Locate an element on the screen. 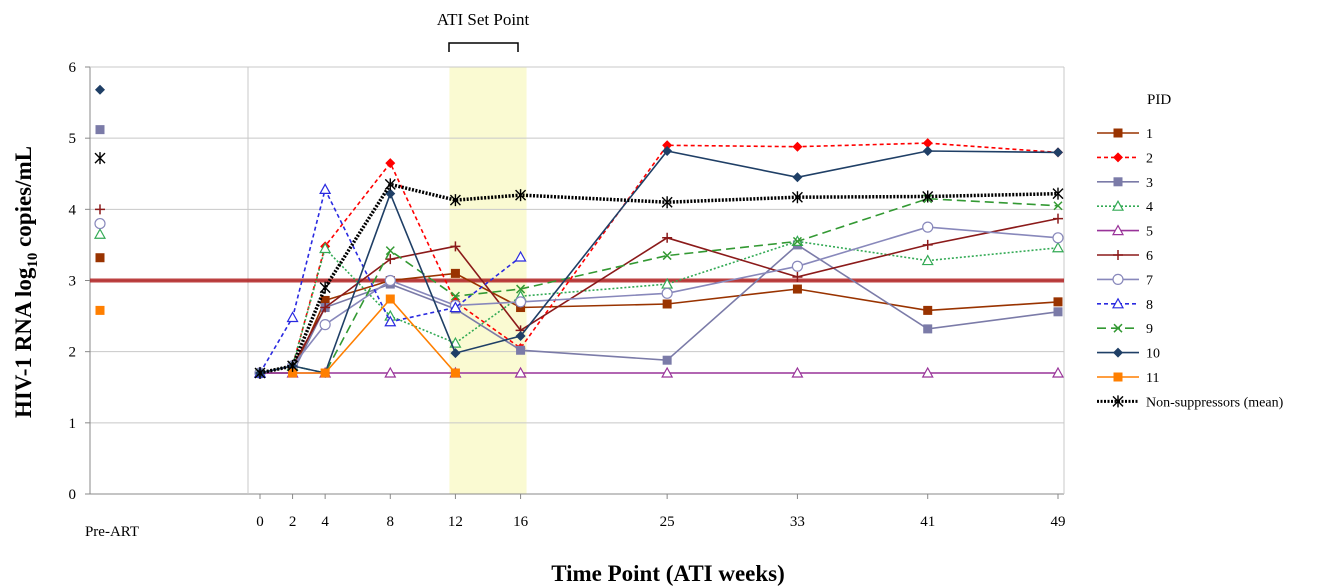  y-tick-label: 1 is located at coordinates (73, 424).